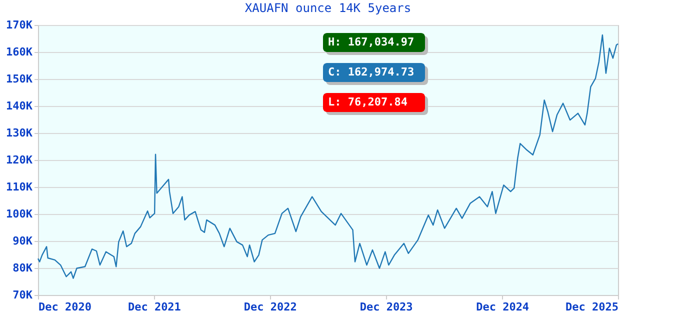 This screenshot has height=320, width=680. What do you see at coordinates (371, 42) in the screenshot?
I see `annotation: H: 167,034.97` at bounding box center [371, 42].